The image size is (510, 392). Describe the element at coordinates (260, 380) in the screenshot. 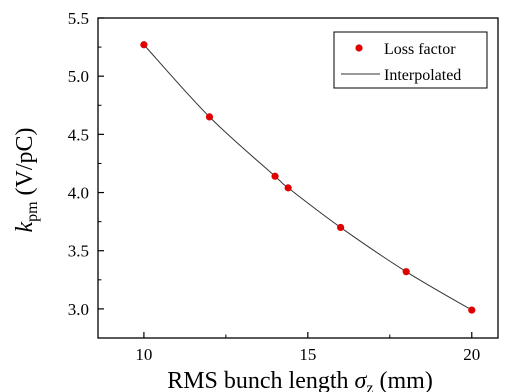

I see `x-axis-label-main: RMS bunch length` at that location.